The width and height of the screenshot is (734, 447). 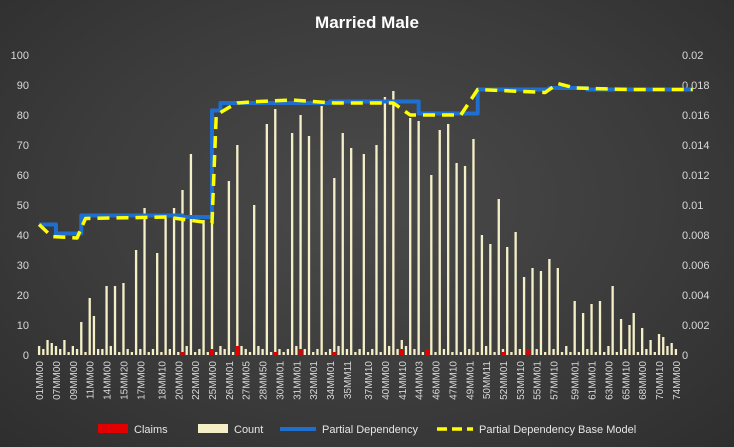 What do you see at coordinates (57, 380) in the screenshot?
I see `x-tick-label: 07MM00` at bounding box center [57, 380].